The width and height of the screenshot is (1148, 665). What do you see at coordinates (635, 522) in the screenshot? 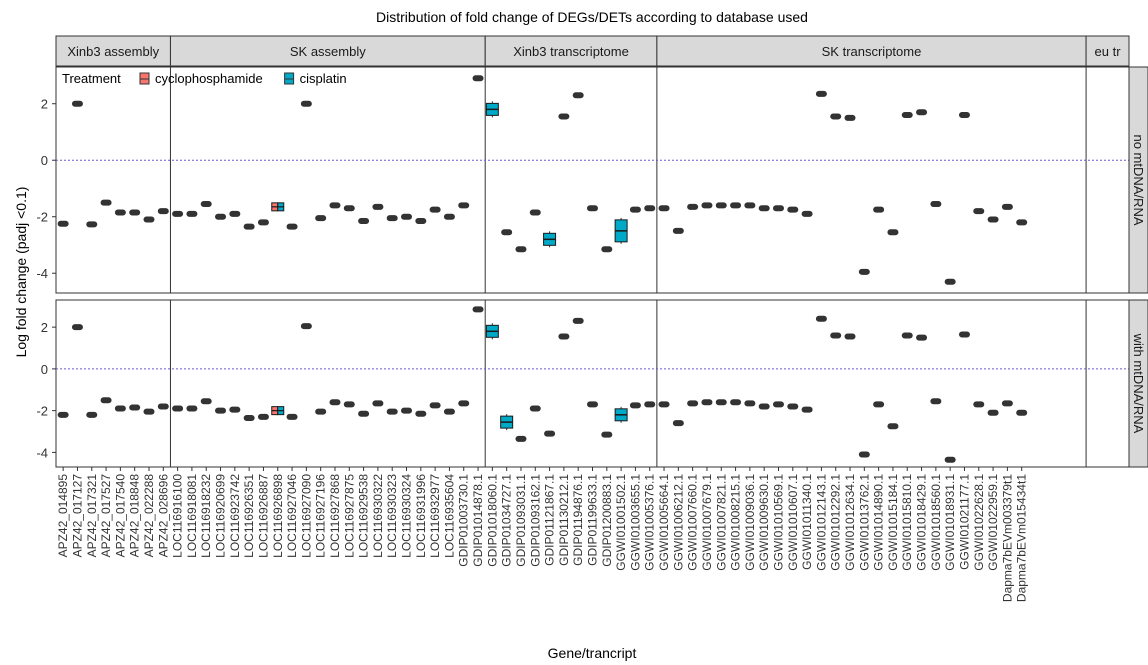
I see `x-tick-label: GGWI01003655.1` at bounding box center [635, 522].